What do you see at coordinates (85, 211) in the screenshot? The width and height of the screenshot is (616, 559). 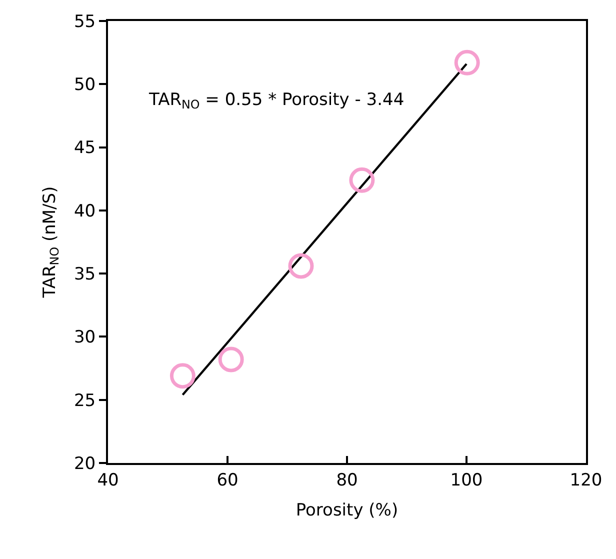 I see `y-tick-label: 40` at bounding box center [85, 211].